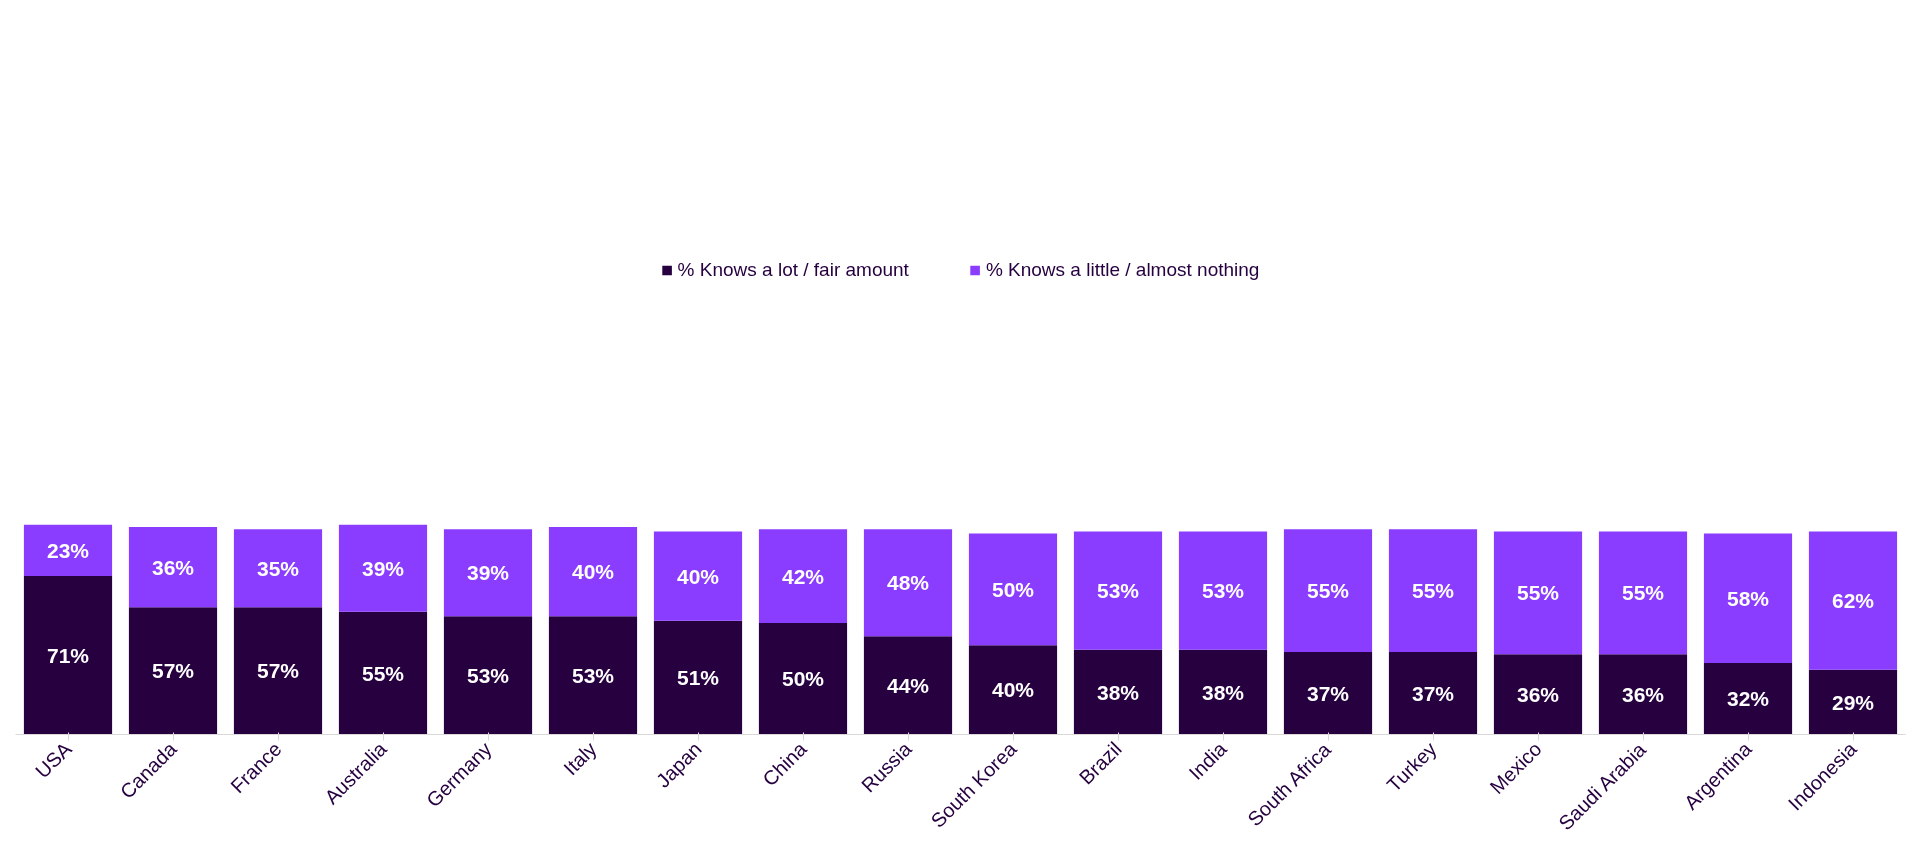  I want to click on data-label: 51%, so click(698, 678).